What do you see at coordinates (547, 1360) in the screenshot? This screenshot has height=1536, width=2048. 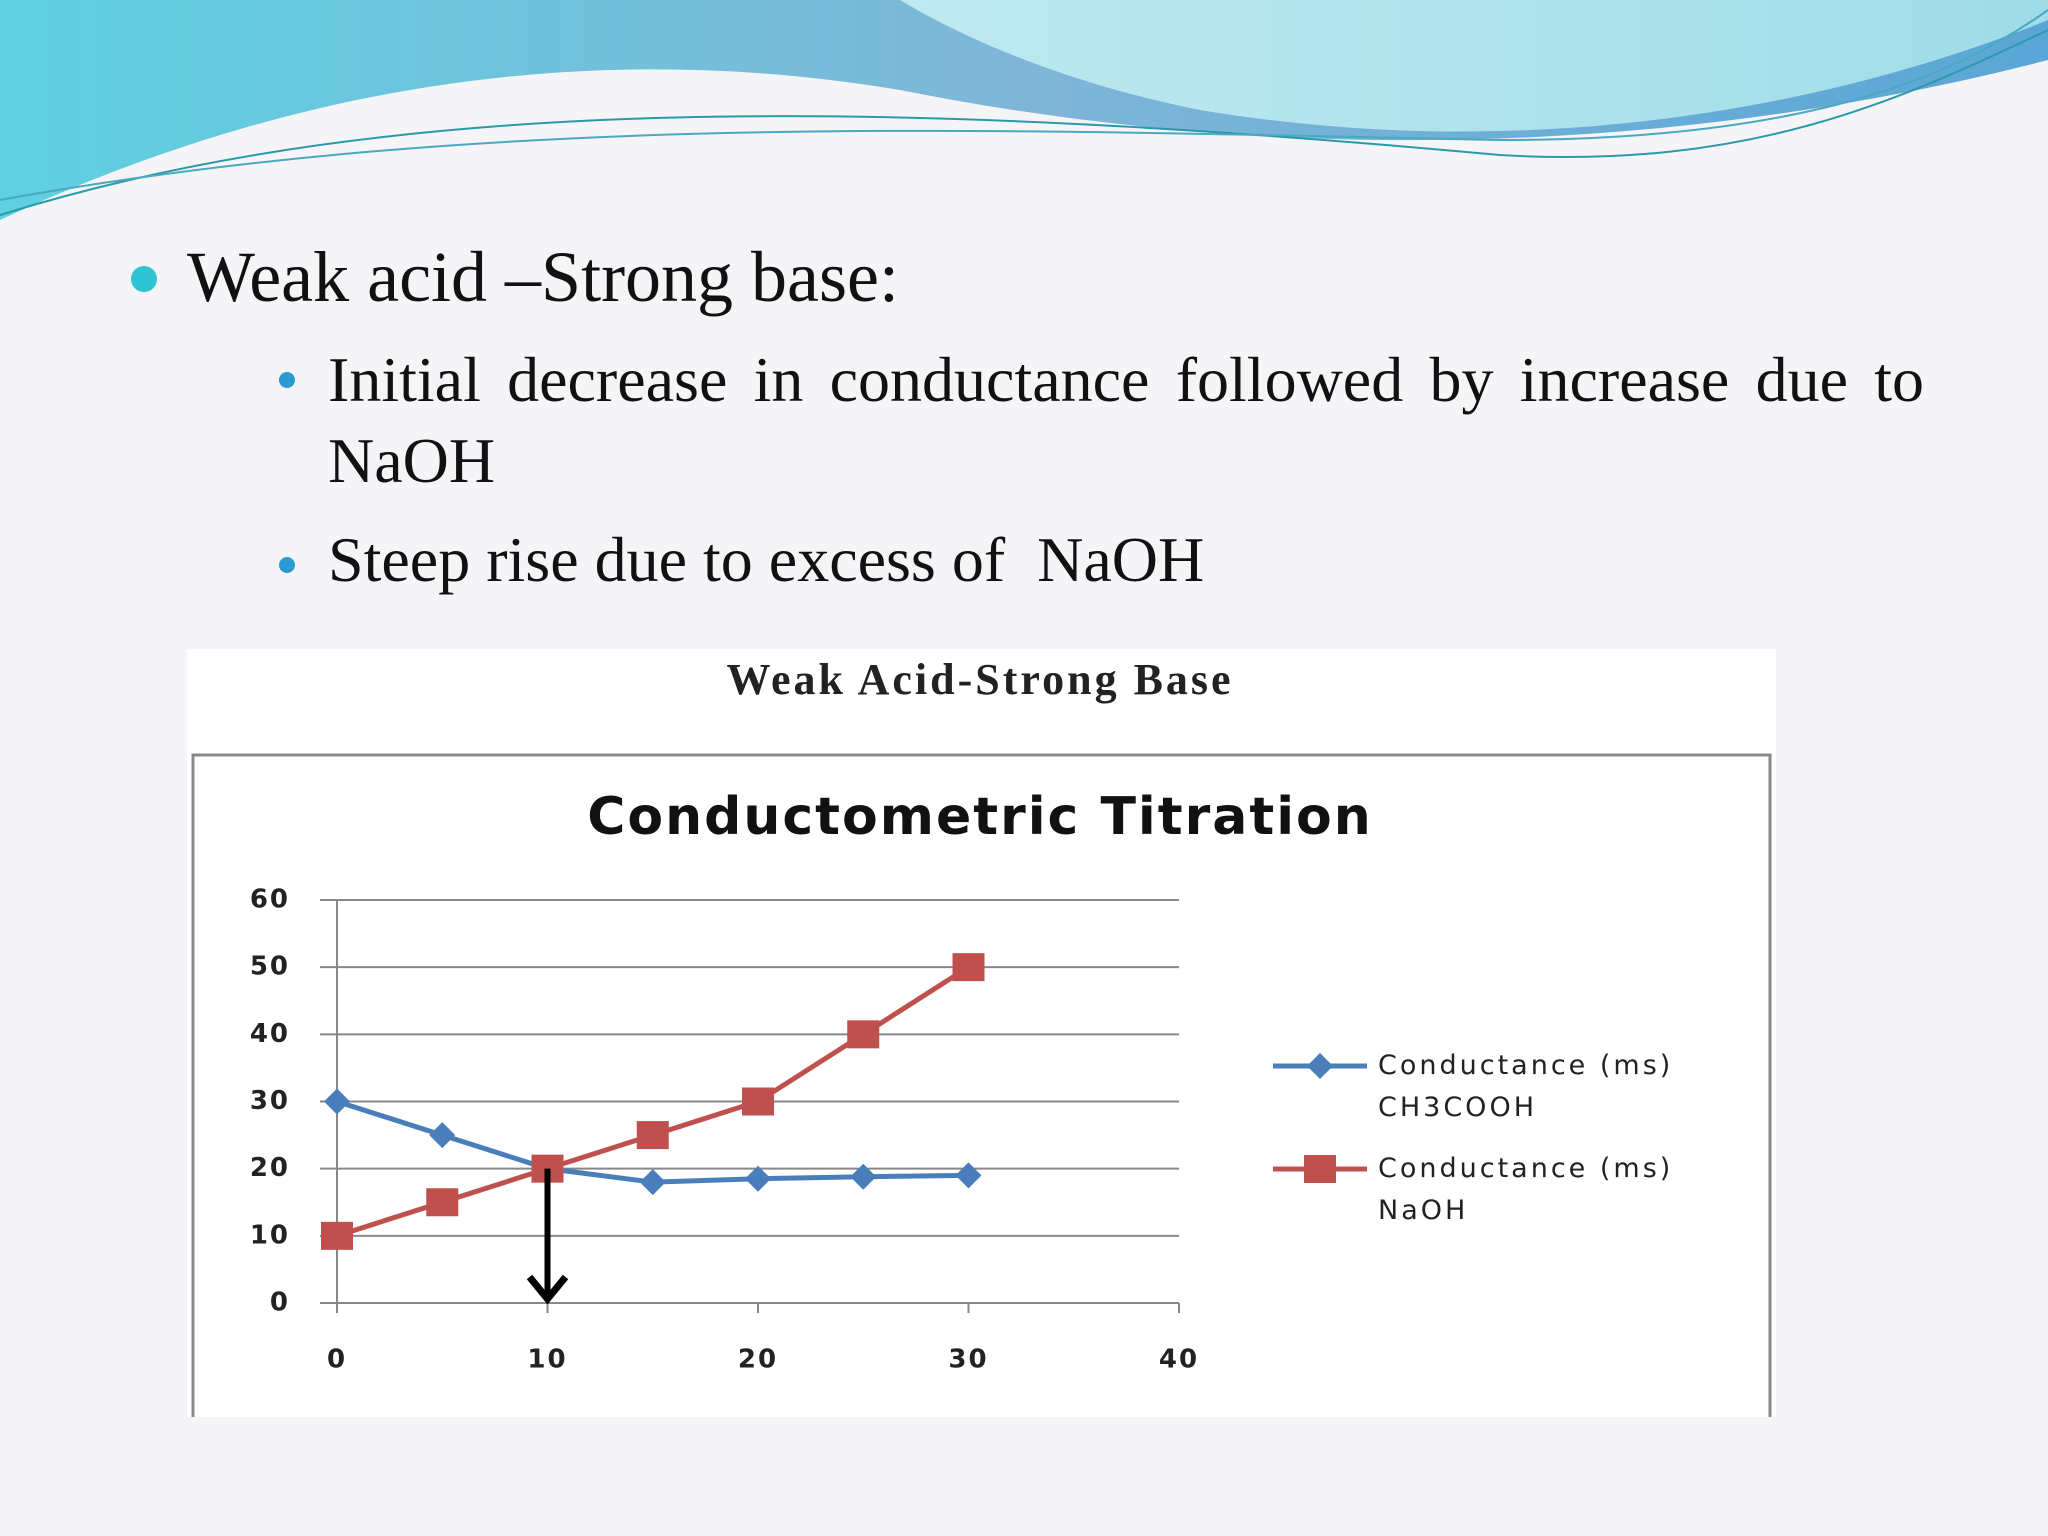 I see `x-tick-label: 10` at bounding box center [547, 1360].